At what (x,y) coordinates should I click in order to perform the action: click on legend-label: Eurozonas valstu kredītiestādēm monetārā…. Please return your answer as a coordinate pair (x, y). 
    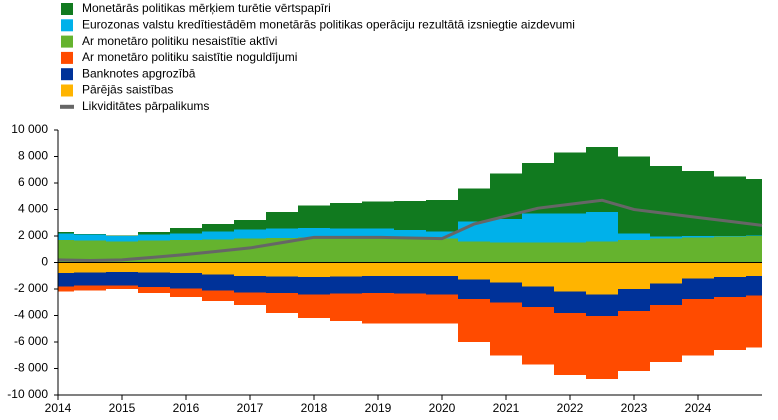
    Looking at the image, I should click on (328, 24).